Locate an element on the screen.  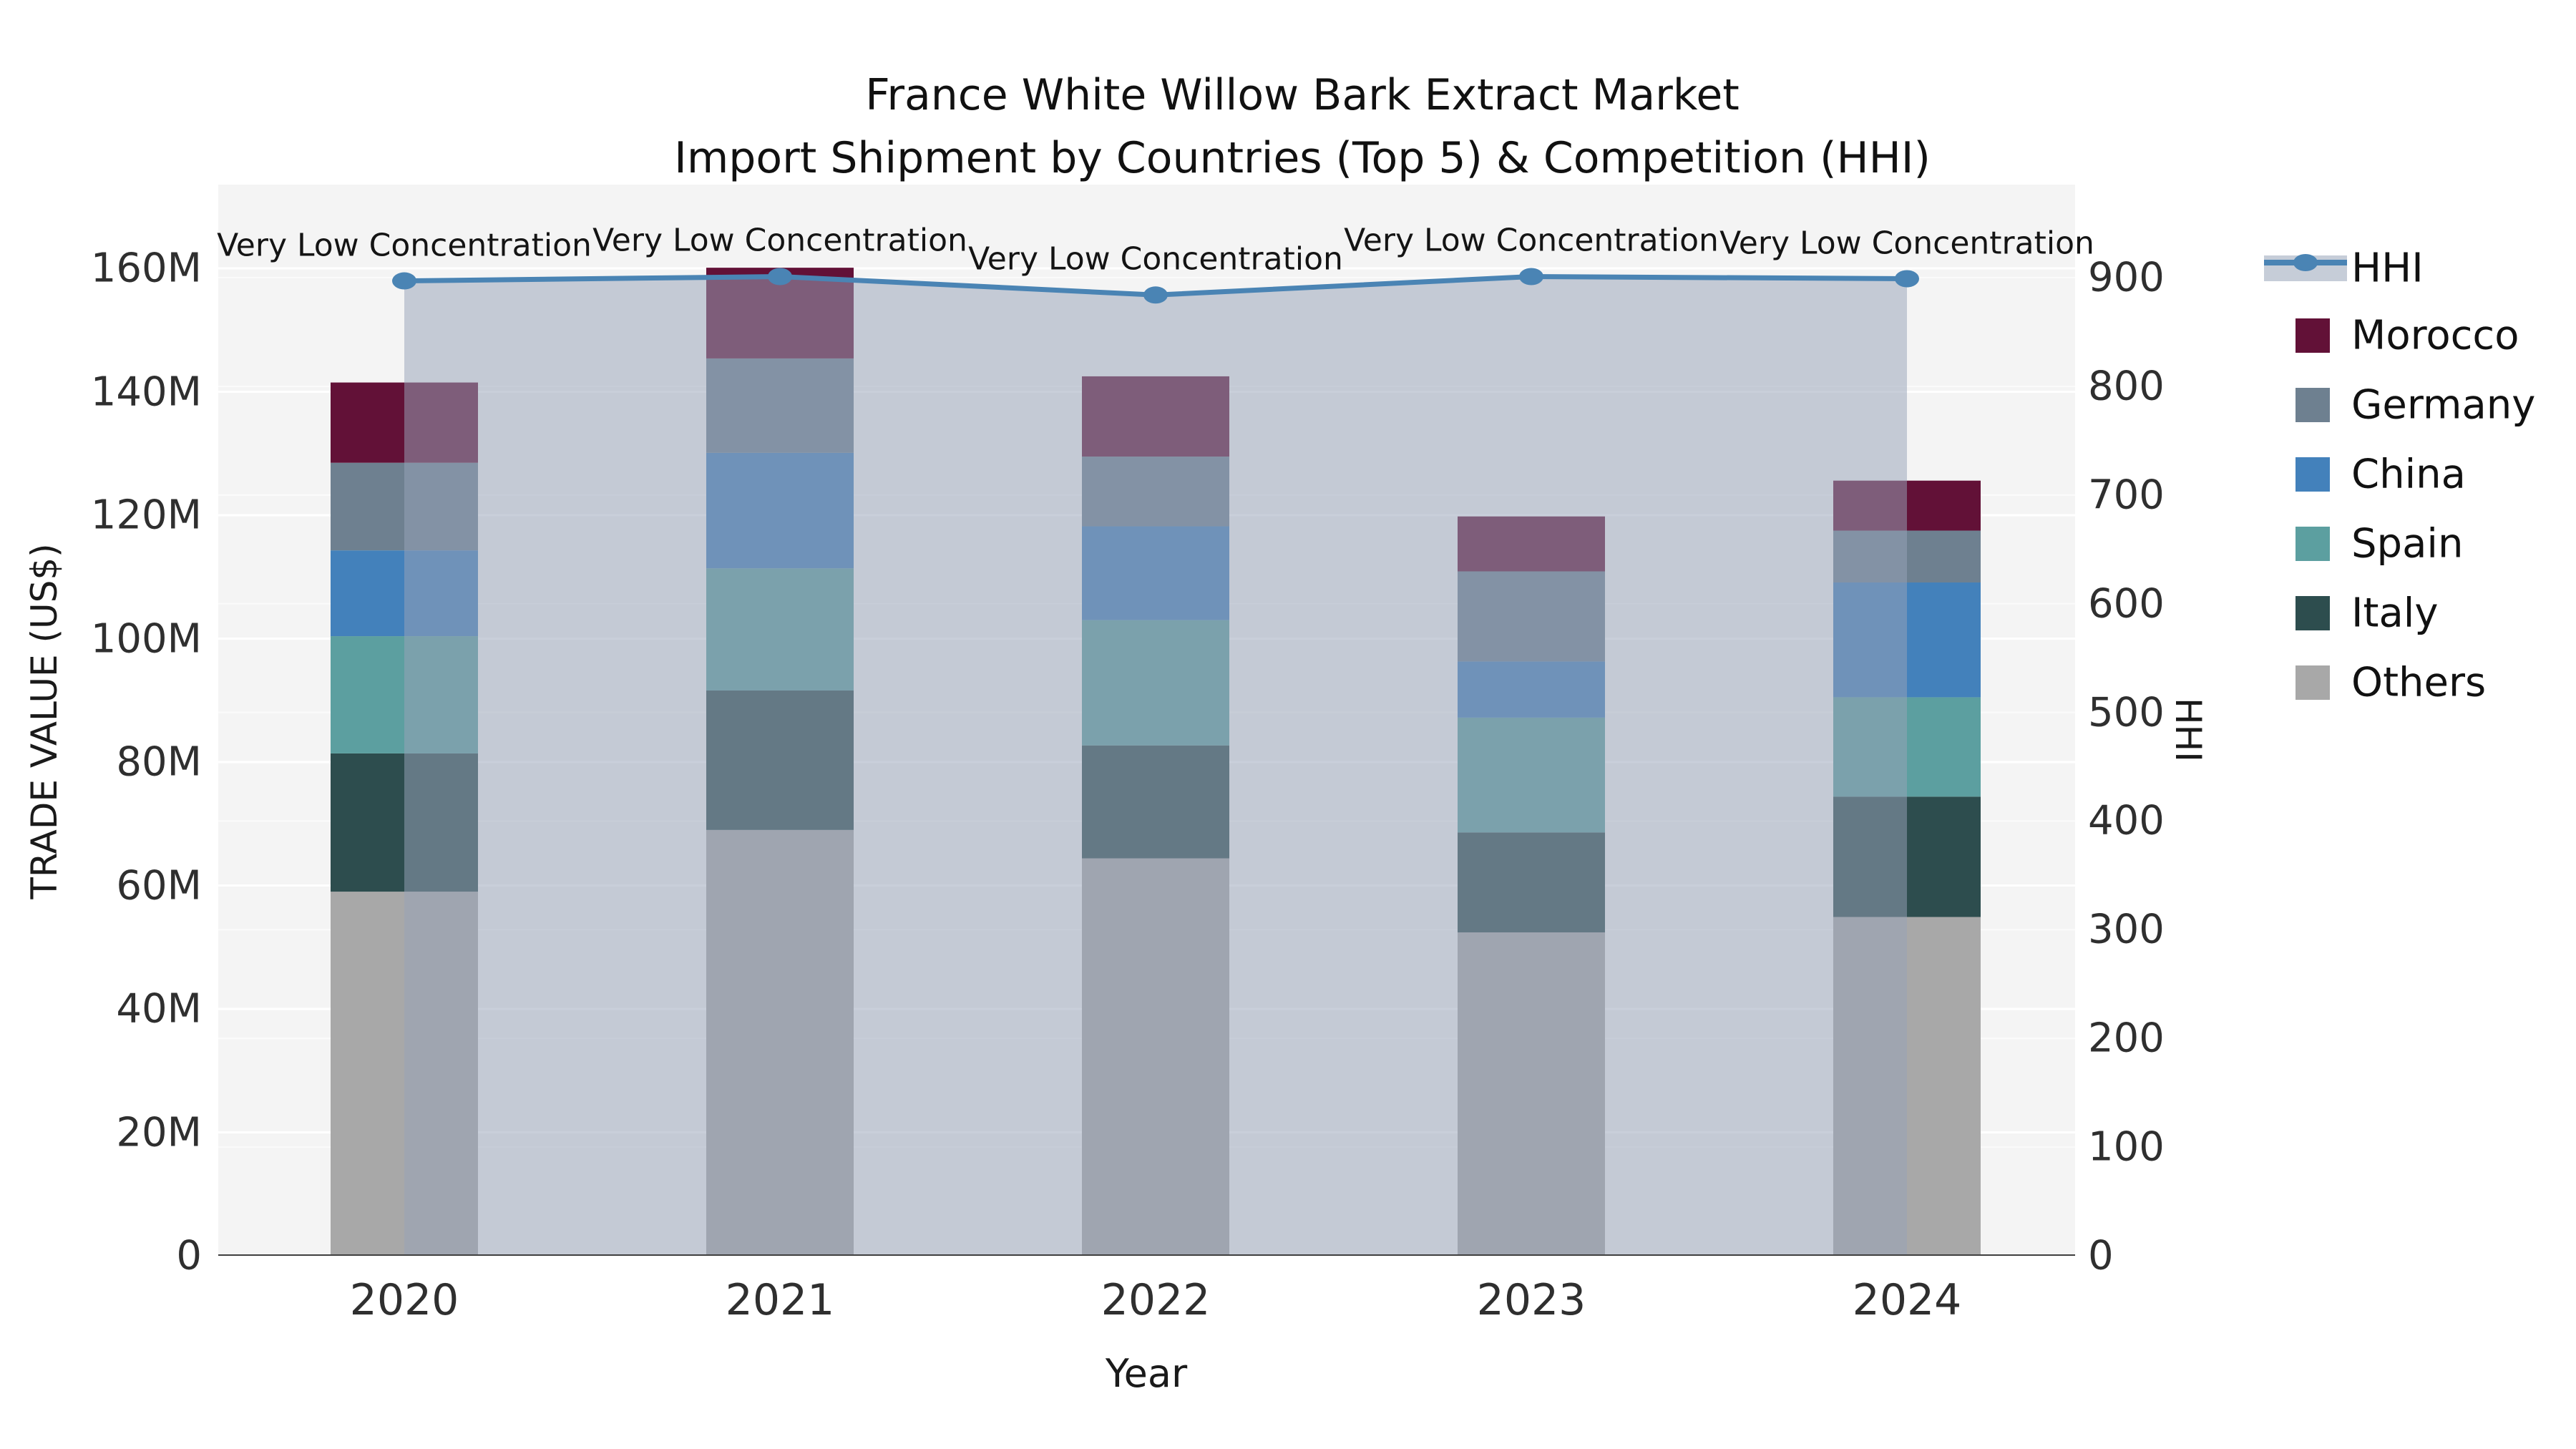
legend-hhi-area-swatch is located at coordinates (2305, 267).